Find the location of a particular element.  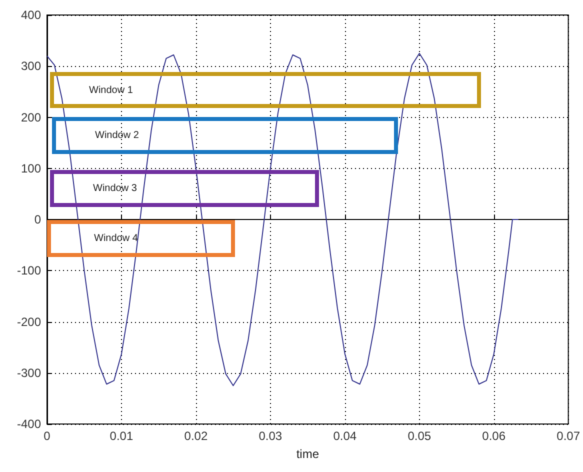

y-tick-label: -100 is located at coordinates (29, 271).